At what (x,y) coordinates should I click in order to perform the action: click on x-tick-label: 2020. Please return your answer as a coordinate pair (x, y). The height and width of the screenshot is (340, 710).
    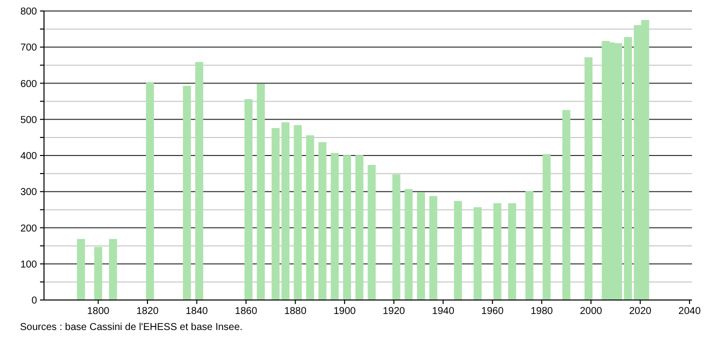
    Looking at the image, I should click on (640, 311).